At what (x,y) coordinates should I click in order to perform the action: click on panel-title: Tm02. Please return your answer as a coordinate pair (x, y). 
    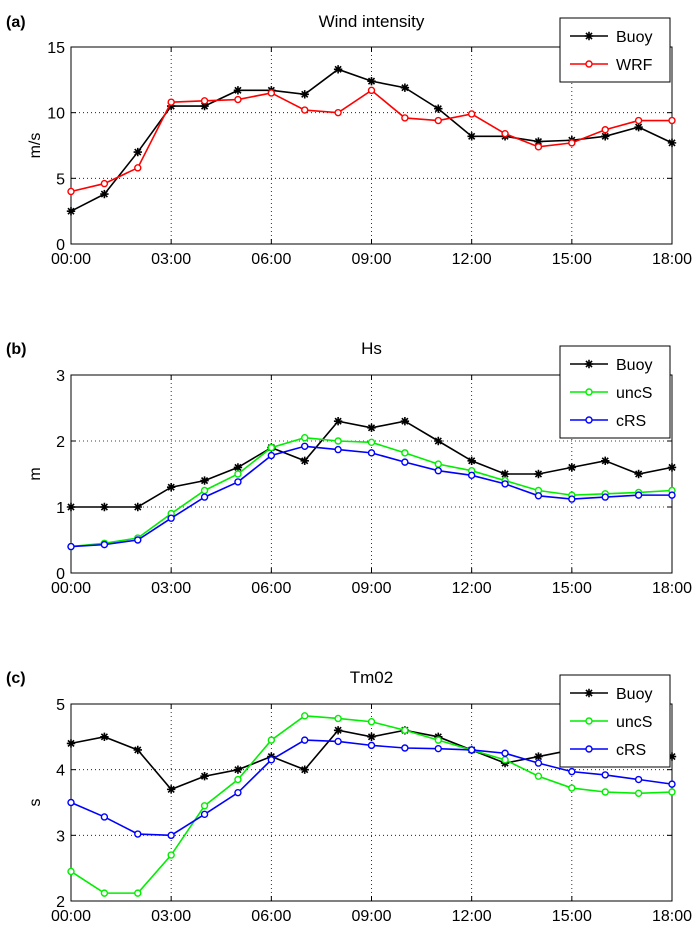
    Looking at the image, I should click on (371, 677).